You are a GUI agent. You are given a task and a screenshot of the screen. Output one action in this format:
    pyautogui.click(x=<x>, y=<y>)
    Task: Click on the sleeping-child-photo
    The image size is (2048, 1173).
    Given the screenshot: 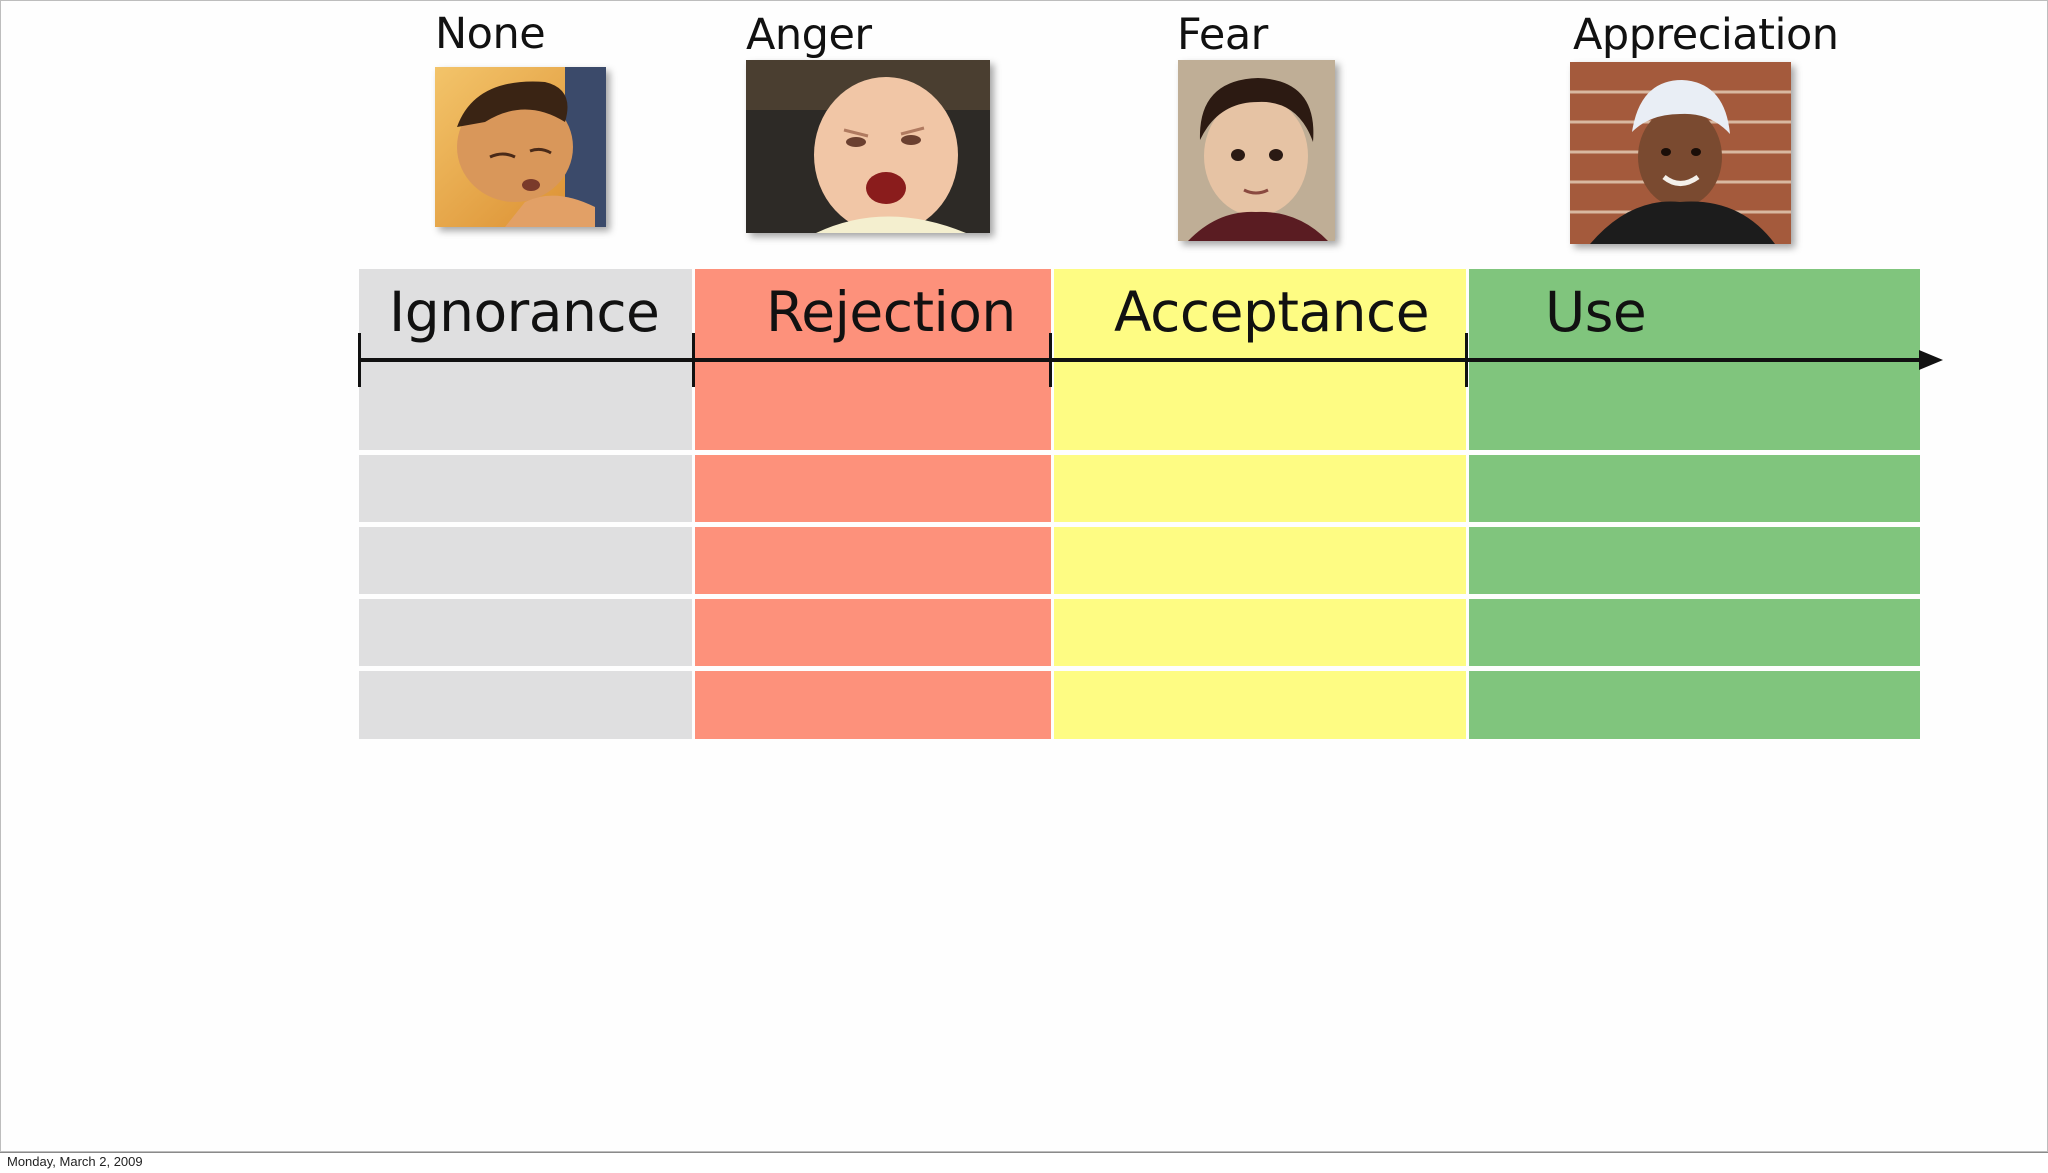 What is the action you would take?
    pyautogui.click(x=520, y=147)
    